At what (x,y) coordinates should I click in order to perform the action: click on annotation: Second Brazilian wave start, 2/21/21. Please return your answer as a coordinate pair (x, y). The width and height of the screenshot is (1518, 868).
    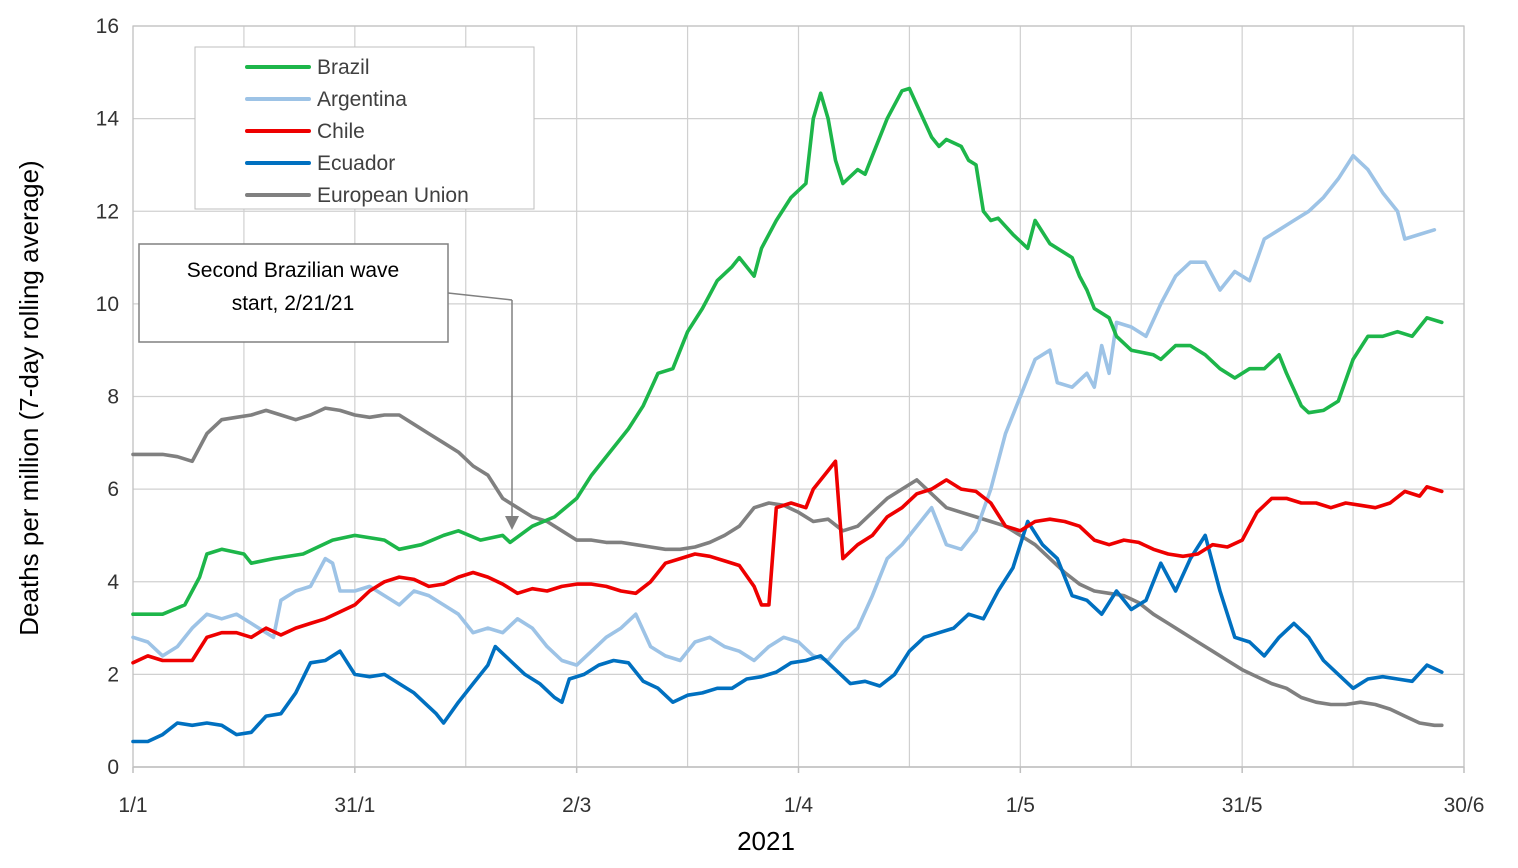
    Looking at the image, I should click on (328, 386).